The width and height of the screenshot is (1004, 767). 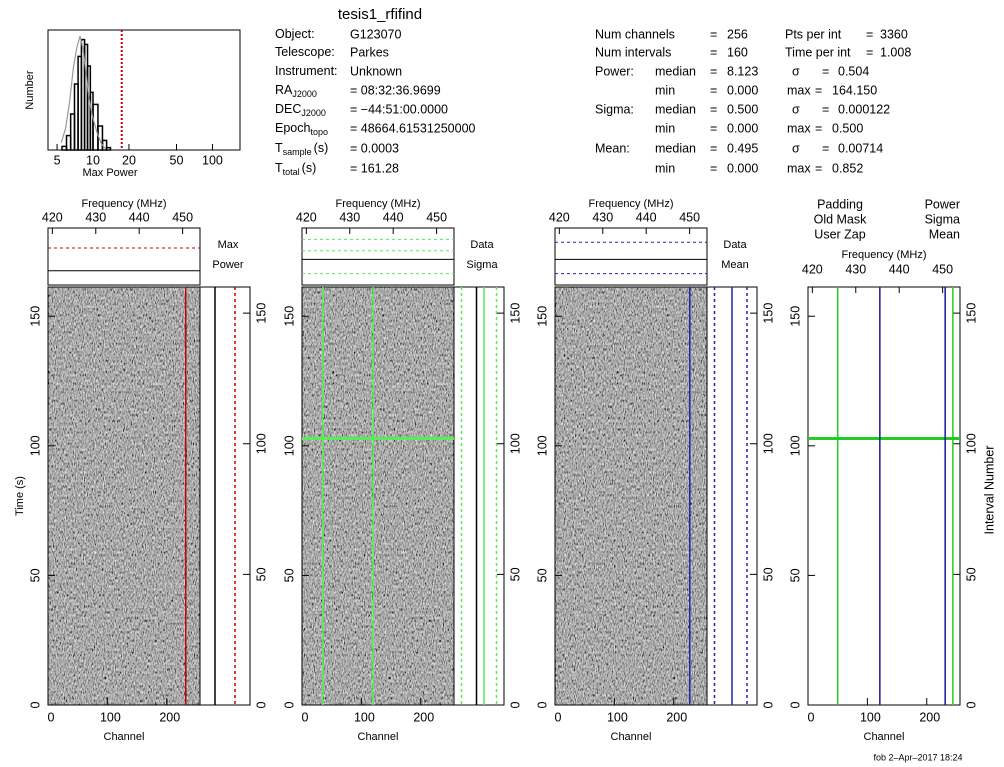 I want to click on info-cell: 8.123, so click(x=742, y=71).